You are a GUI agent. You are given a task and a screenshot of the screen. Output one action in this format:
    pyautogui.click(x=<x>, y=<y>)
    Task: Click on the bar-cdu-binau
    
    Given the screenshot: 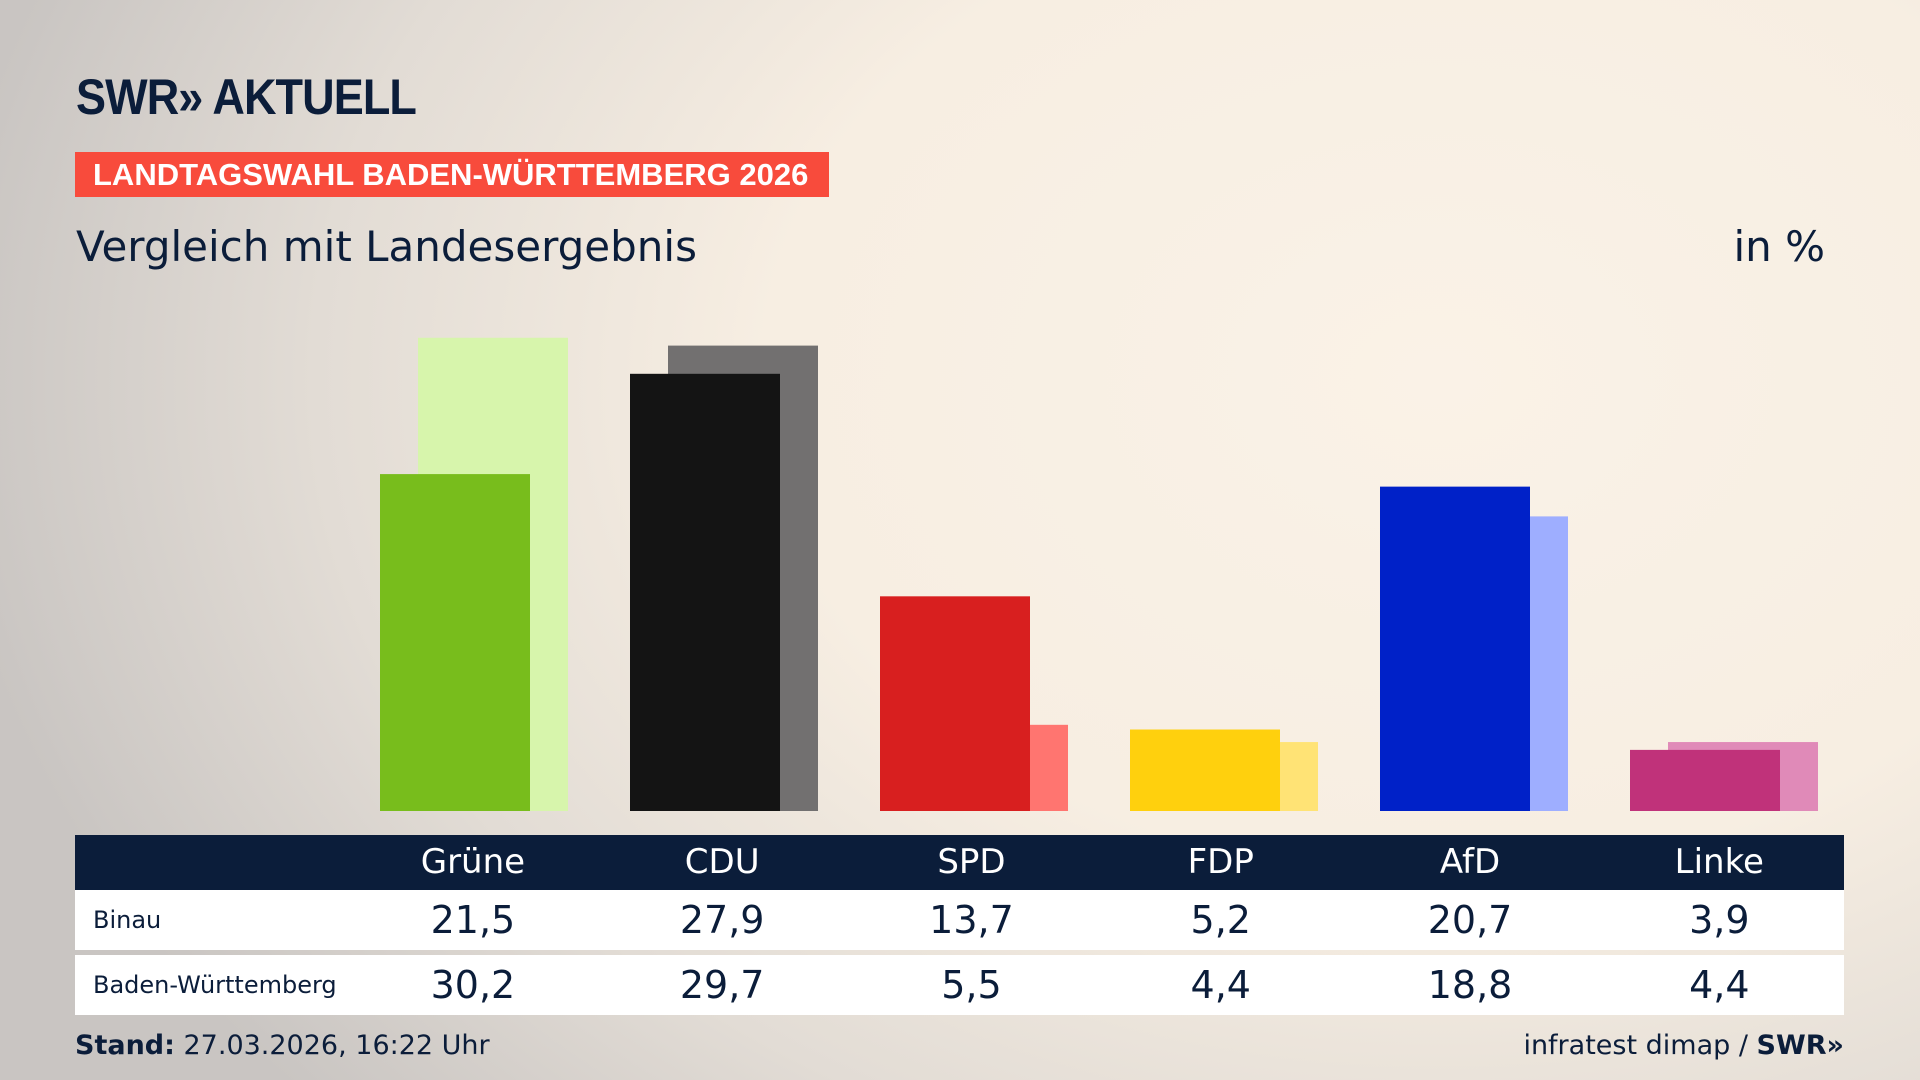 What is the action you would take?
    pyautogui.click(x=705, y=592)
    